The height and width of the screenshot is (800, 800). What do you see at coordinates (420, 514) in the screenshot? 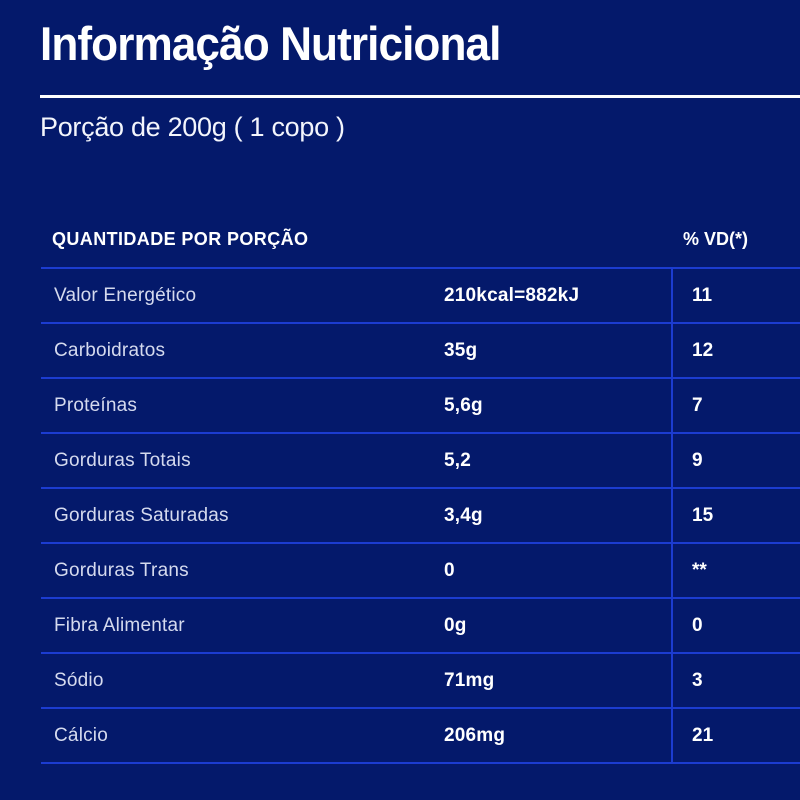
I see `table-row-gorduras-saturadas: Gorduras Saturadas 3,4g 15` at bounding box center [420, 514].